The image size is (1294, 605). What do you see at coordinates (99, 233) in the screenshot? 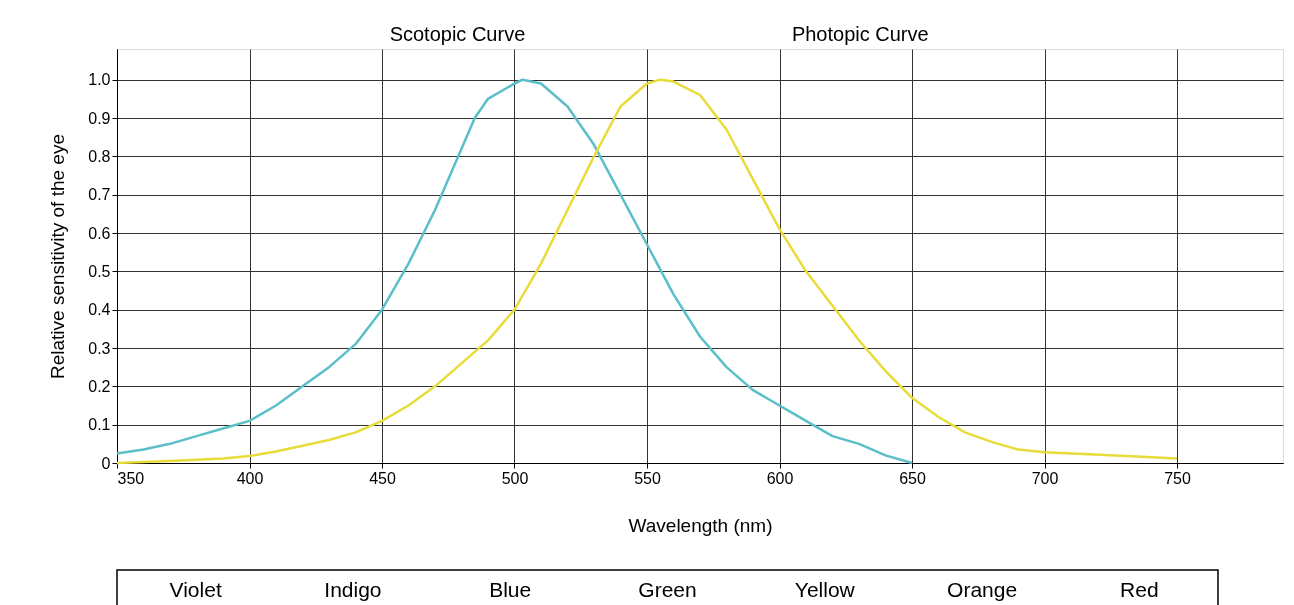
I see `y-tick-label: 0.6` at bounding box center [99, 233].